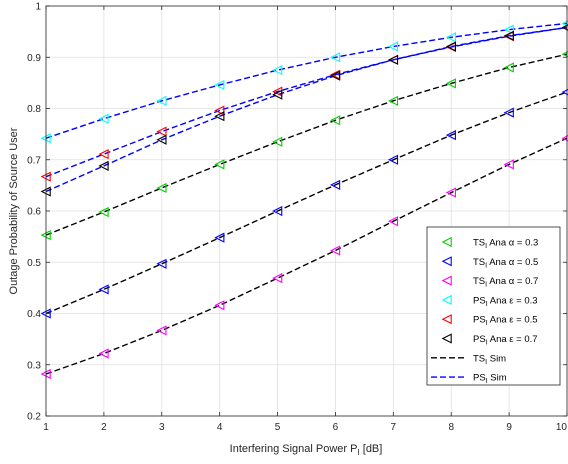  What do you see at coordinates (14, 210) in the screenshot?
I see `y-axis-label: Outage Probability of Source User` at bounding box center [14, 210].